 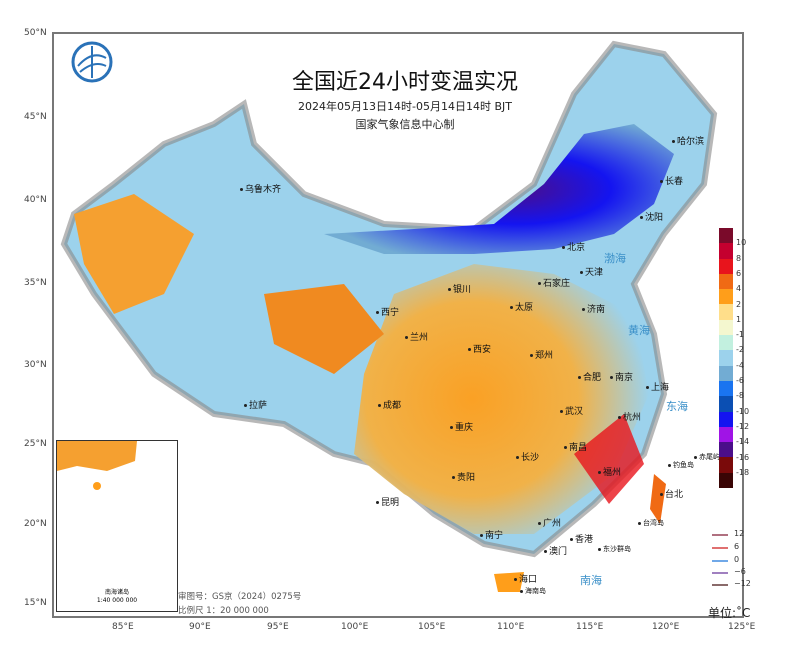 What do you see at coordinates (35, 117) in the screenshot?
I see `lat-tick: 45°N` at bounding box center [35, 117].